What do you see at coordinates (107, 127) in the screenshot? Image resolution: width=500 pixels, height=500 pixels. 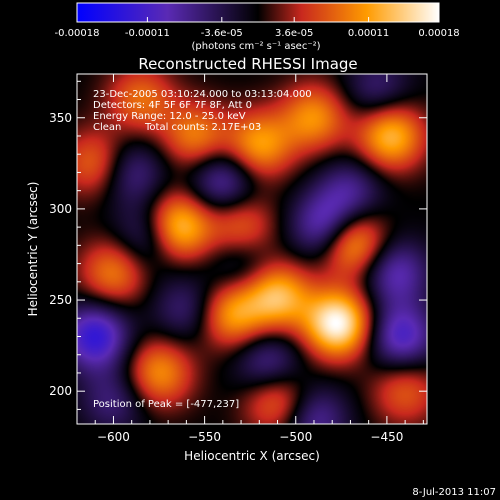 I see `annotation-clean: Clean` at bounding box center [107, 127].